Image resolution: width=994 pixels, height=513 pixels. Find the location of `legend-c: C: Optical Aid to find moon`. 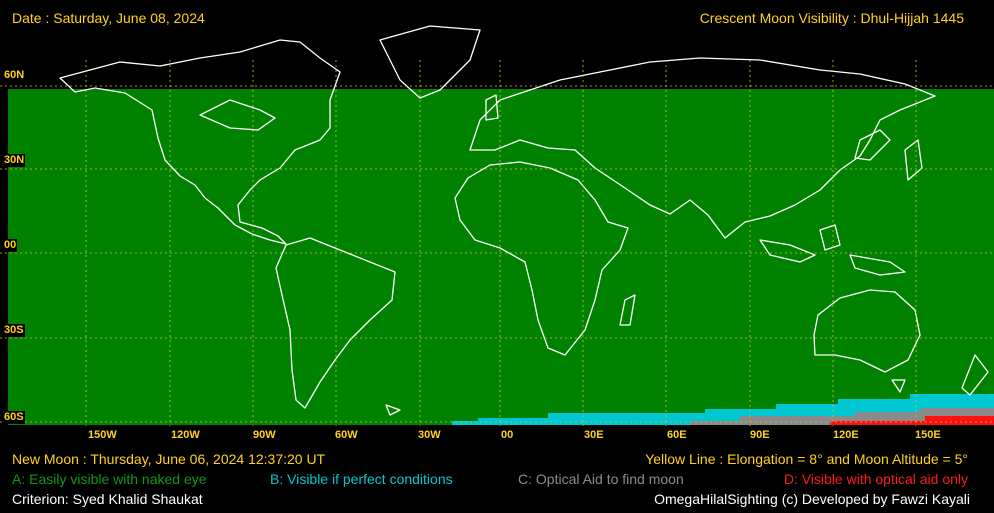

legend-c: C: Optical Aid to find moon is located at coordinates (601, 479).